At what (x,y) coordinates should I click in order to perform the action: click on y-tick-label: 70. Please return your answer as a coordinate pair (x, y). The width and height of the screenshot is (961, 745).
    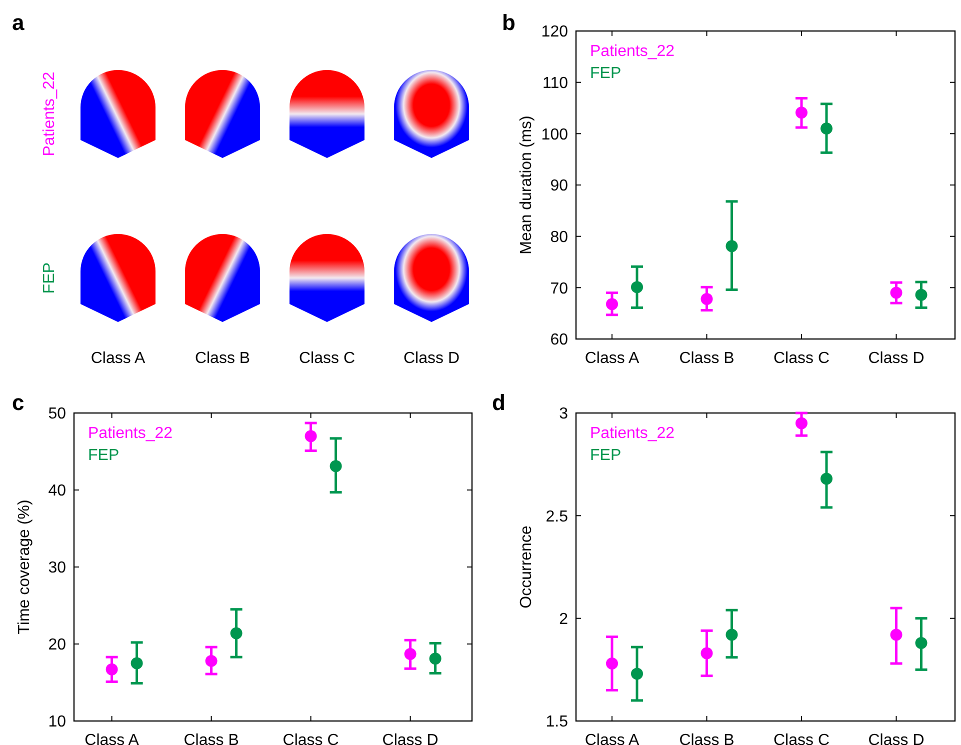
    Looking at the image, I should click on (559, 289).